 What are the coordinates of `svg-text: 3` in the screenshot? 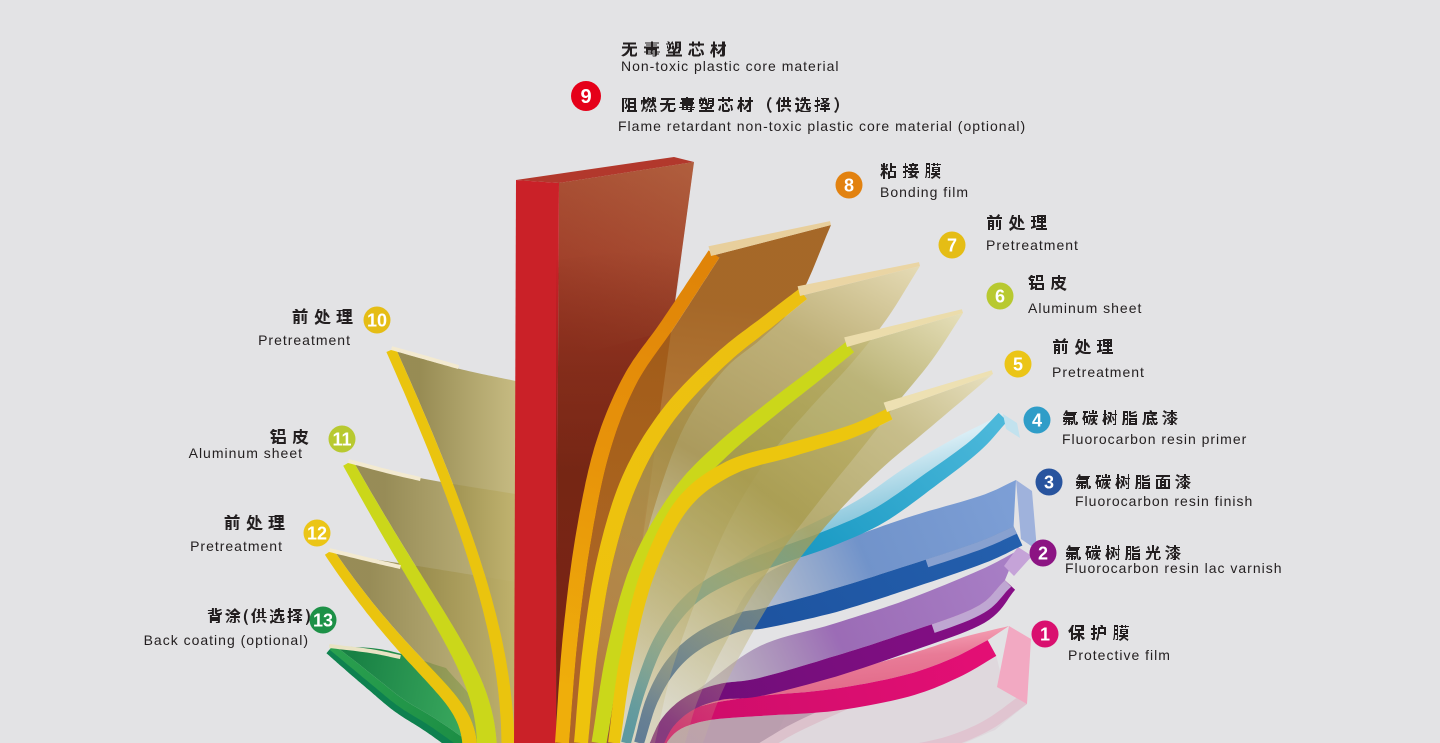 It's located at (1049, 482).